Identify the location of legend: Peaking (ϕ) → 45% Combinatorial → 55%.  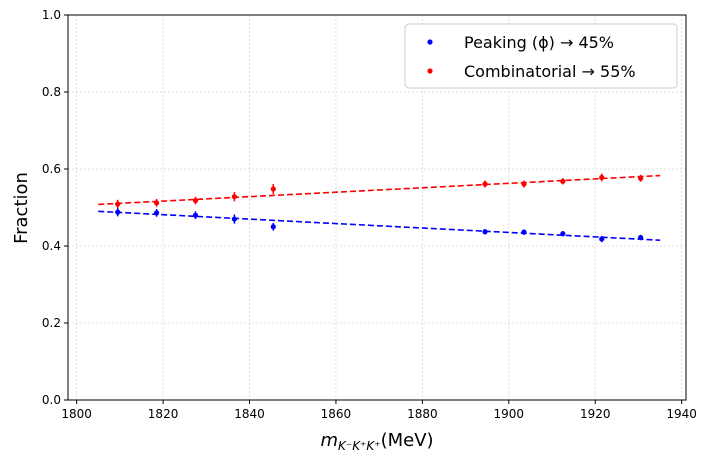
(541, 56).